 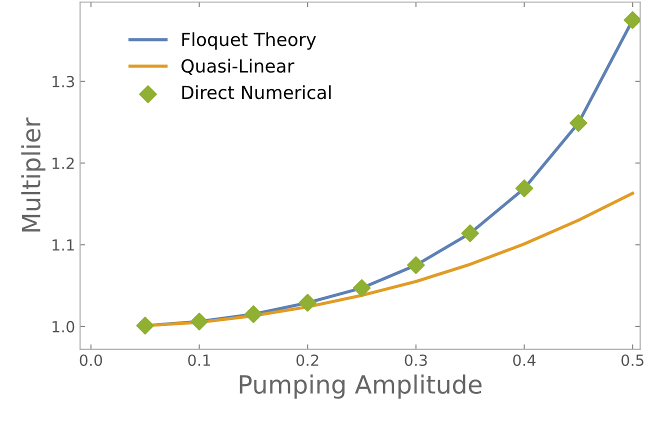 I want to click on x-axis-title: Pumping Amplitude, so click(x=361, y=386).